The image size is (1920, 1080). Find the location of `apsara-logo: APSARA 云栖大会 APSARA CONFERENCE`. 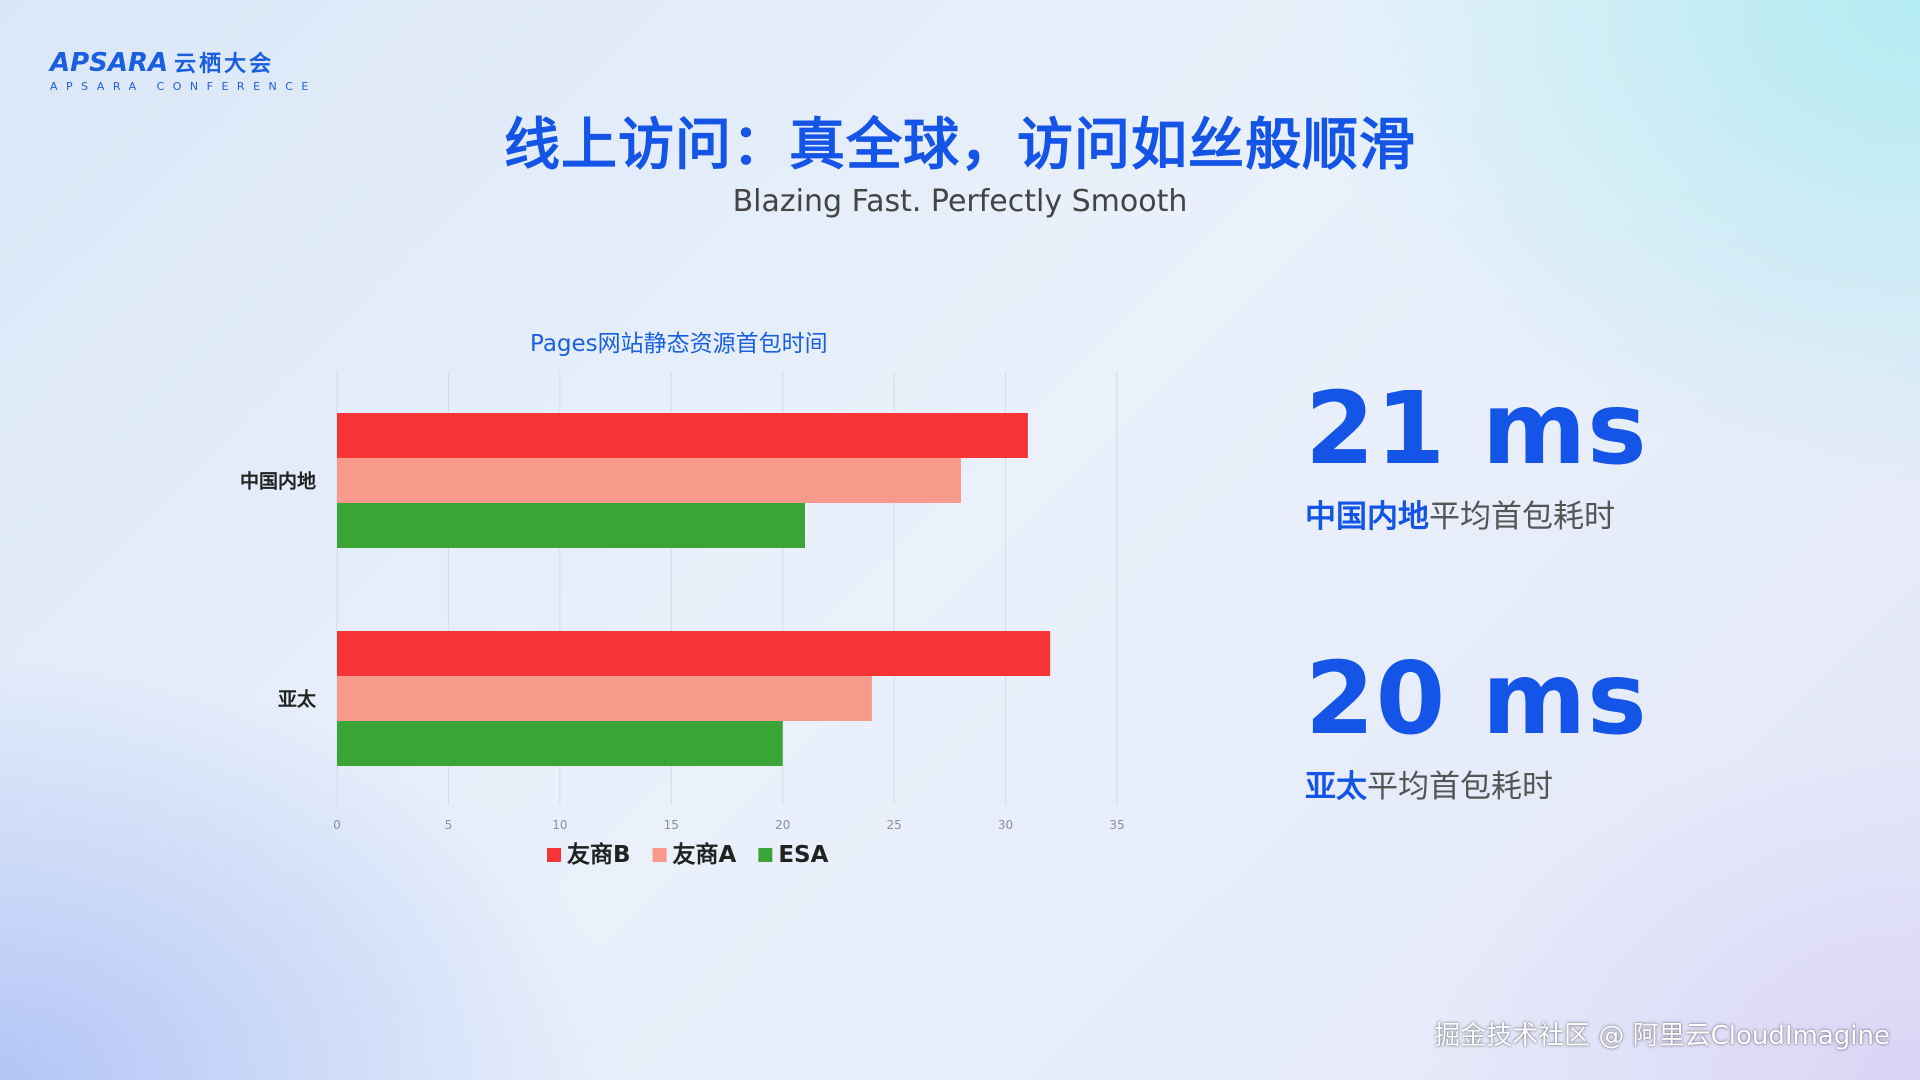

apsara-logo: APSARA 云栖大会 APSARA CONFERENCE is located at coordinates (183, 69).